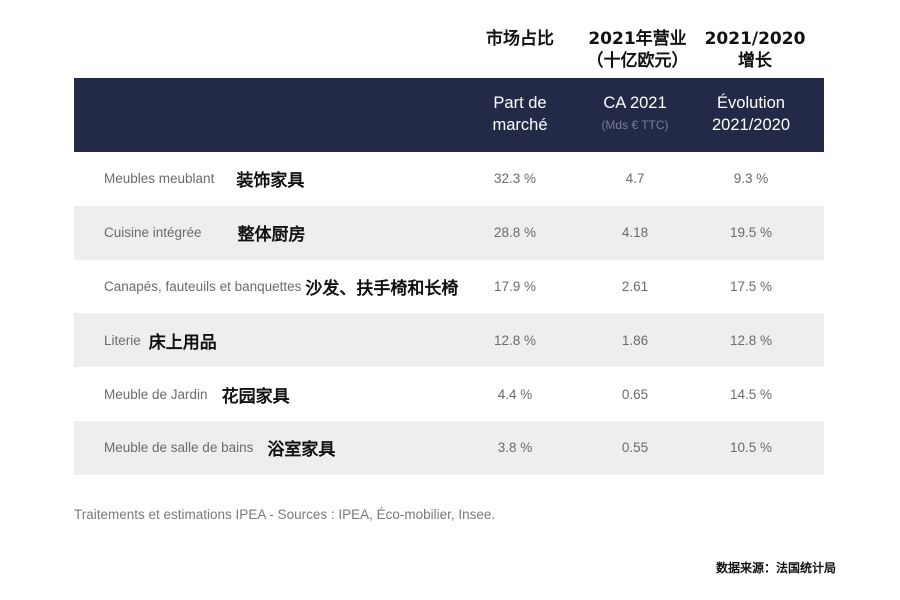 The height and width of the screenshot is (600, 900). I want to click on category-cn: 沙发、扶手椅和长椅, so click(382, 288).